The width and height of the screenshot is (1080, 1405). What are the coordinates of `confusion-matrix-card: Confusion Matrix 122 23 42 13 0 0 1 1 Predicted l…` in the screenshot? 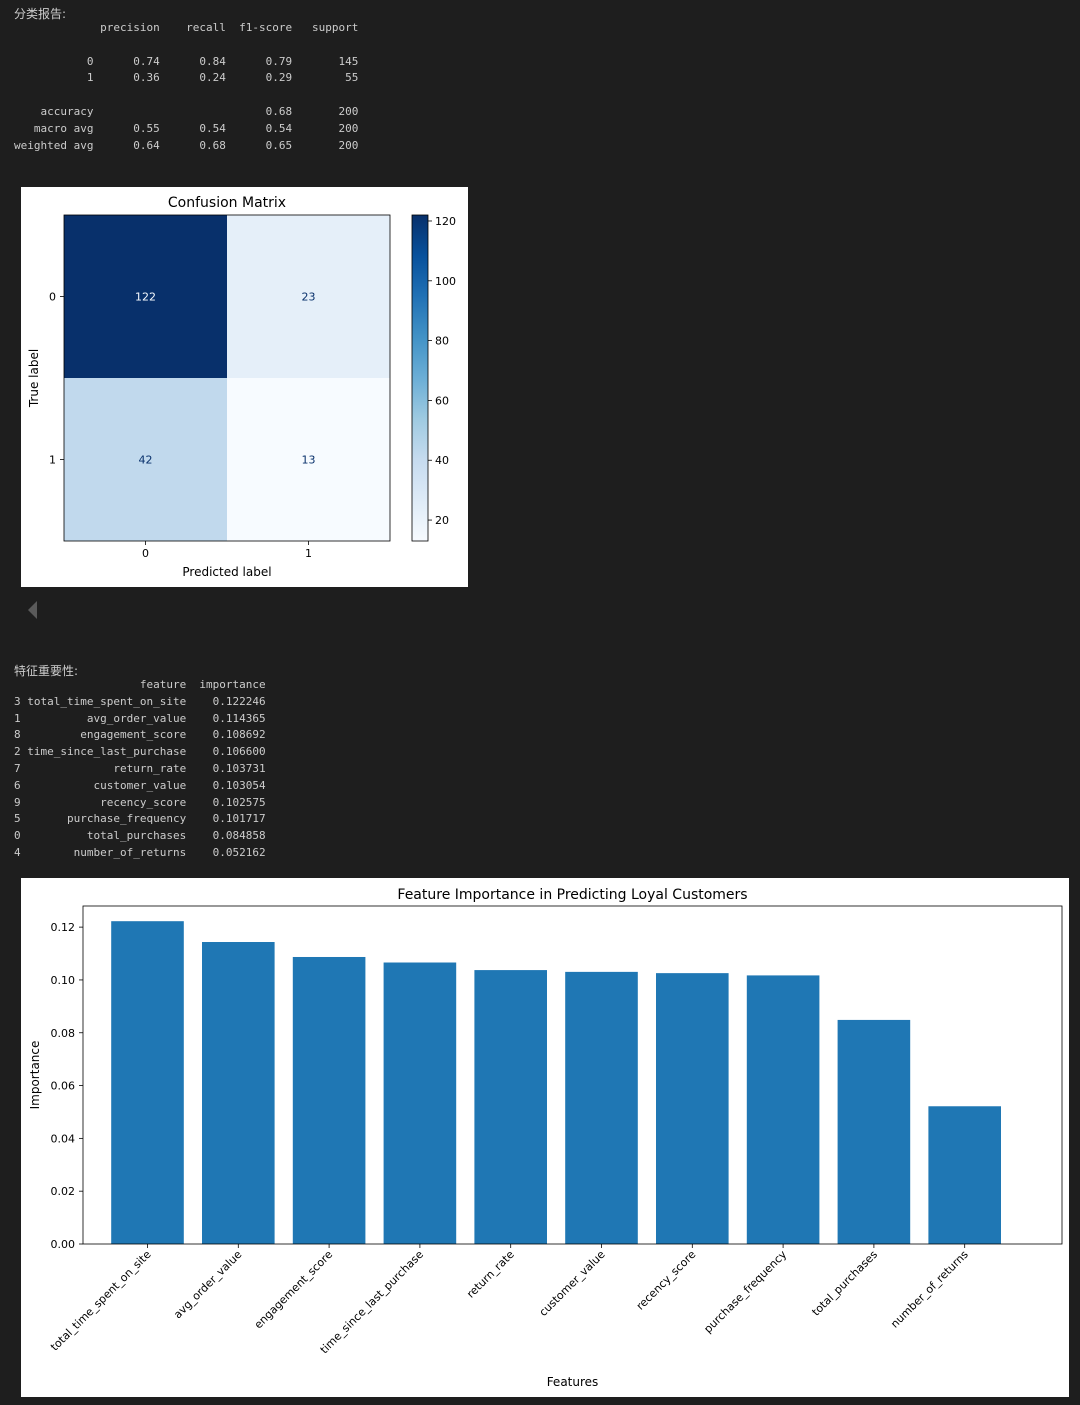 It's located at (244, 387).